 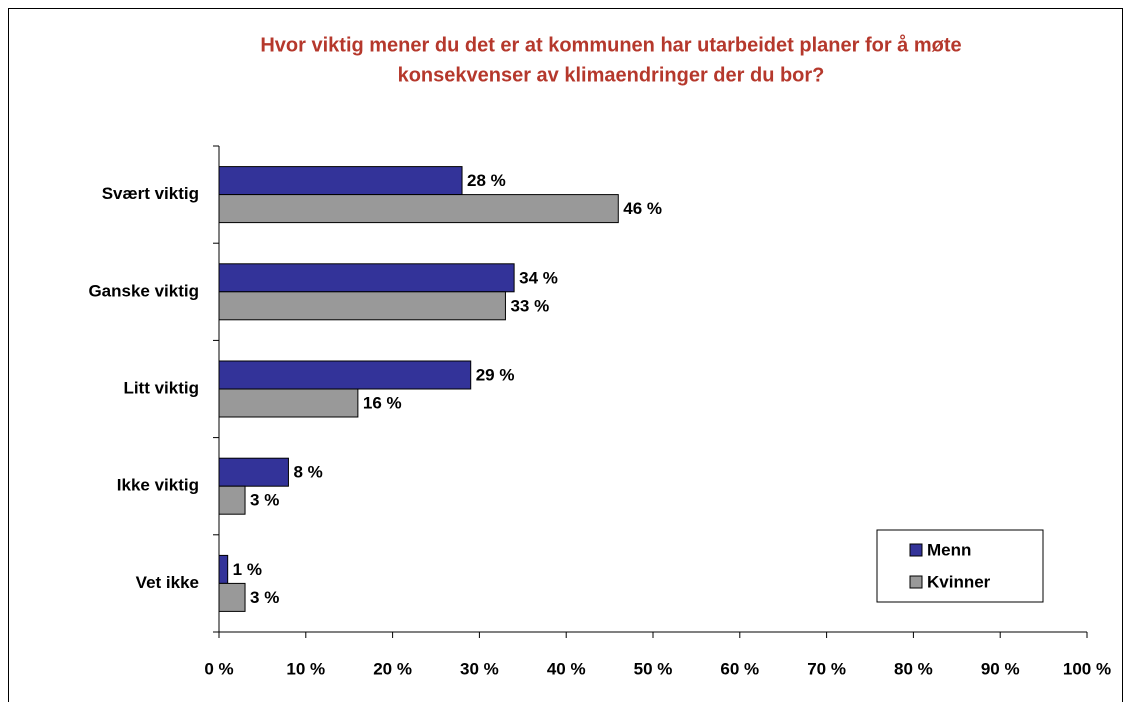 I want to click on value-label: 8 %, so click(x=307, y=472).